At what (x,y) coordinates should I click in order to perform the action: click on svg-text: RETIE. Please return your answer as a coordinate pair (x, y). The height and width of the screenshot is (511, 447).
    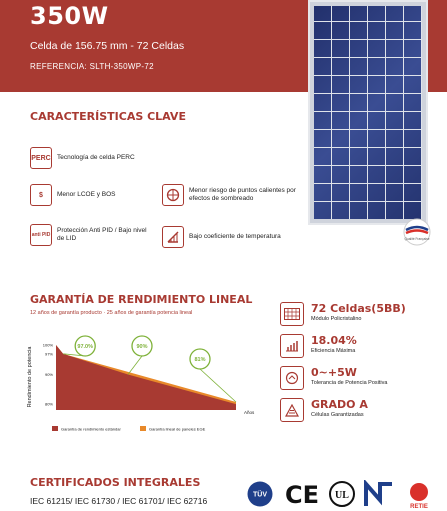
    Looking at the image, I should click on (419, 507).